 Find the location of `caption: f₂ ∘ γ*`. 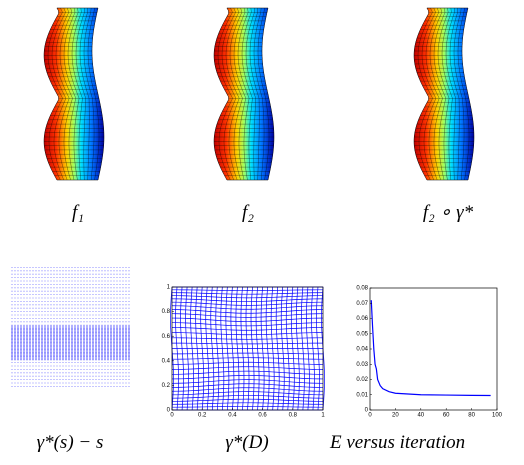

caption: f₂ ∘ γ* is located at coordinates (448, 212).